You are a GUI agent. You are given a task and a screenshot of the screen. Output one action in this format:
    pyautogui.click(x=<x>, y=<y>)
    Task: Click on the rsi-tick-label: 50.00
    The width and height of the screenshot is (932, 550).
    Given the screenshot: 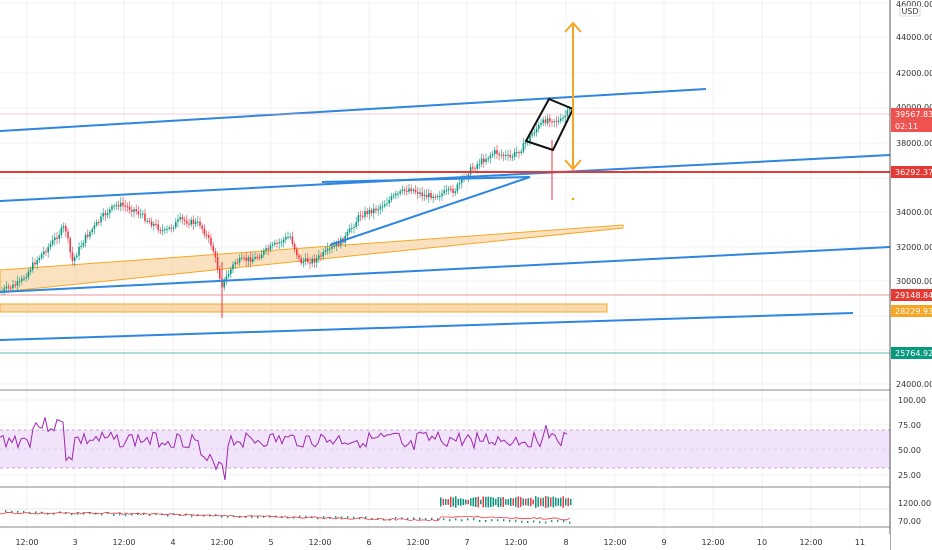 What is the action you would take?
    pyautogui.click(x=909, y=450)
    